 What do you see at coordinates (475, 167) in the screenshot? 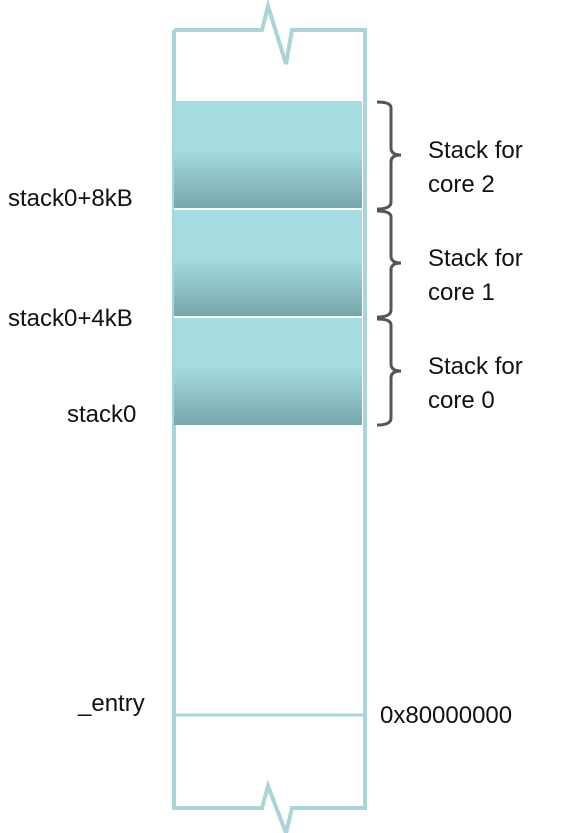
I see `stack-label-core-2: Stack for core 2` at bounding box center [475, 167].